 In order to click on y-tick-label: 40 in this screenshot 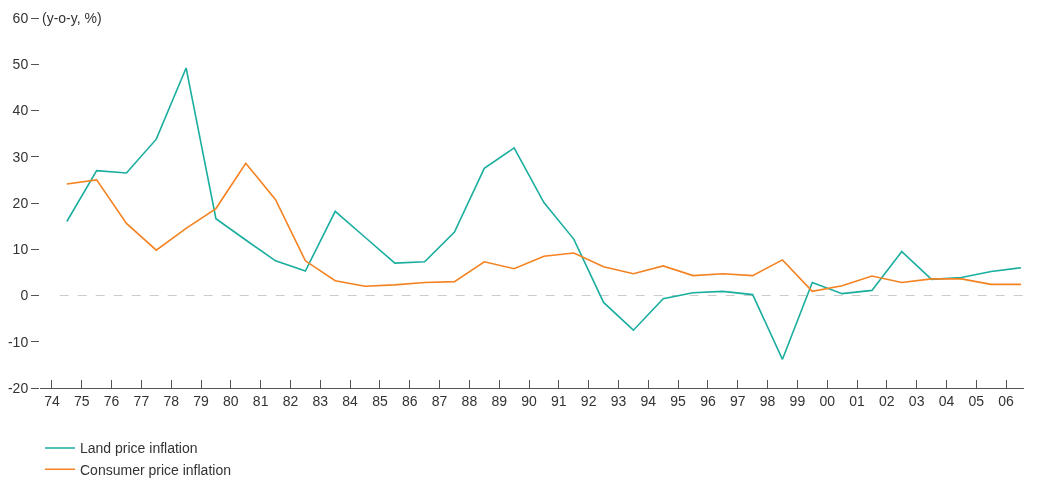, I will do `click(20, 110)`.